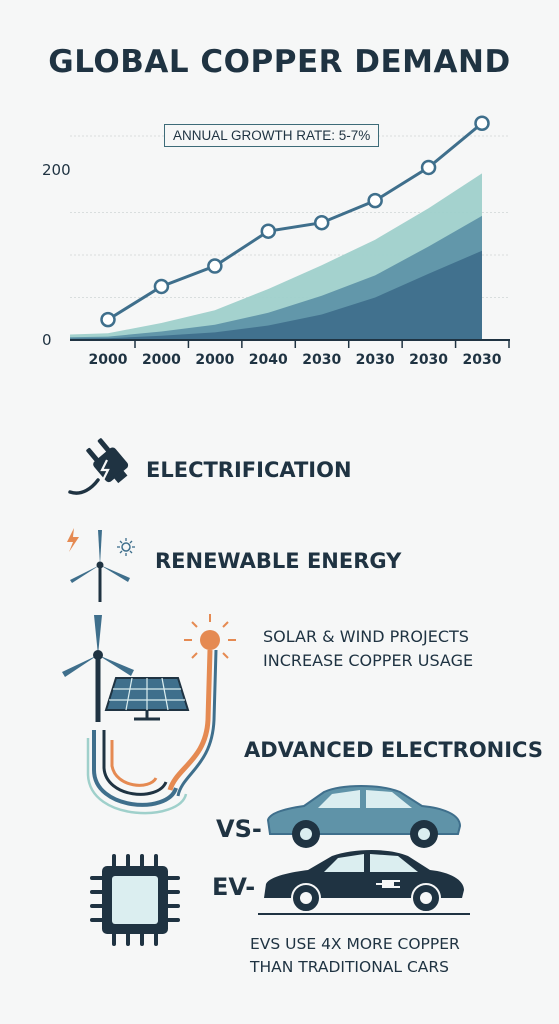 This screenshot has width=559, height=1024. What do you see at coordinates (279, 62) in the screenshot?
I see `page-title: GLOBAL COPPER DEMAND` at bounding box center [279, 62].